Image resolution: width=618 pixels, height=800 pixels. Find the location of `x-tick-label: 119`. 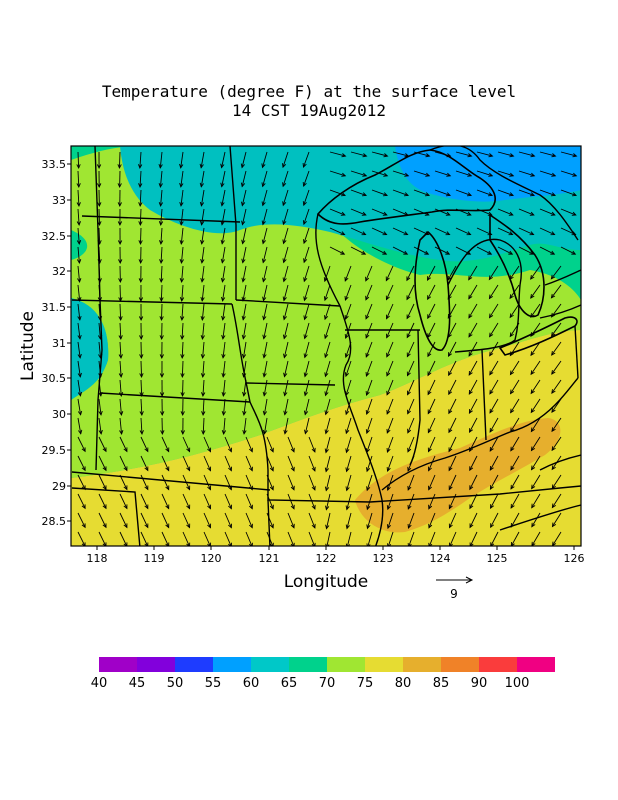

x-tick-label: 119 is located at coordinates (154, 558).